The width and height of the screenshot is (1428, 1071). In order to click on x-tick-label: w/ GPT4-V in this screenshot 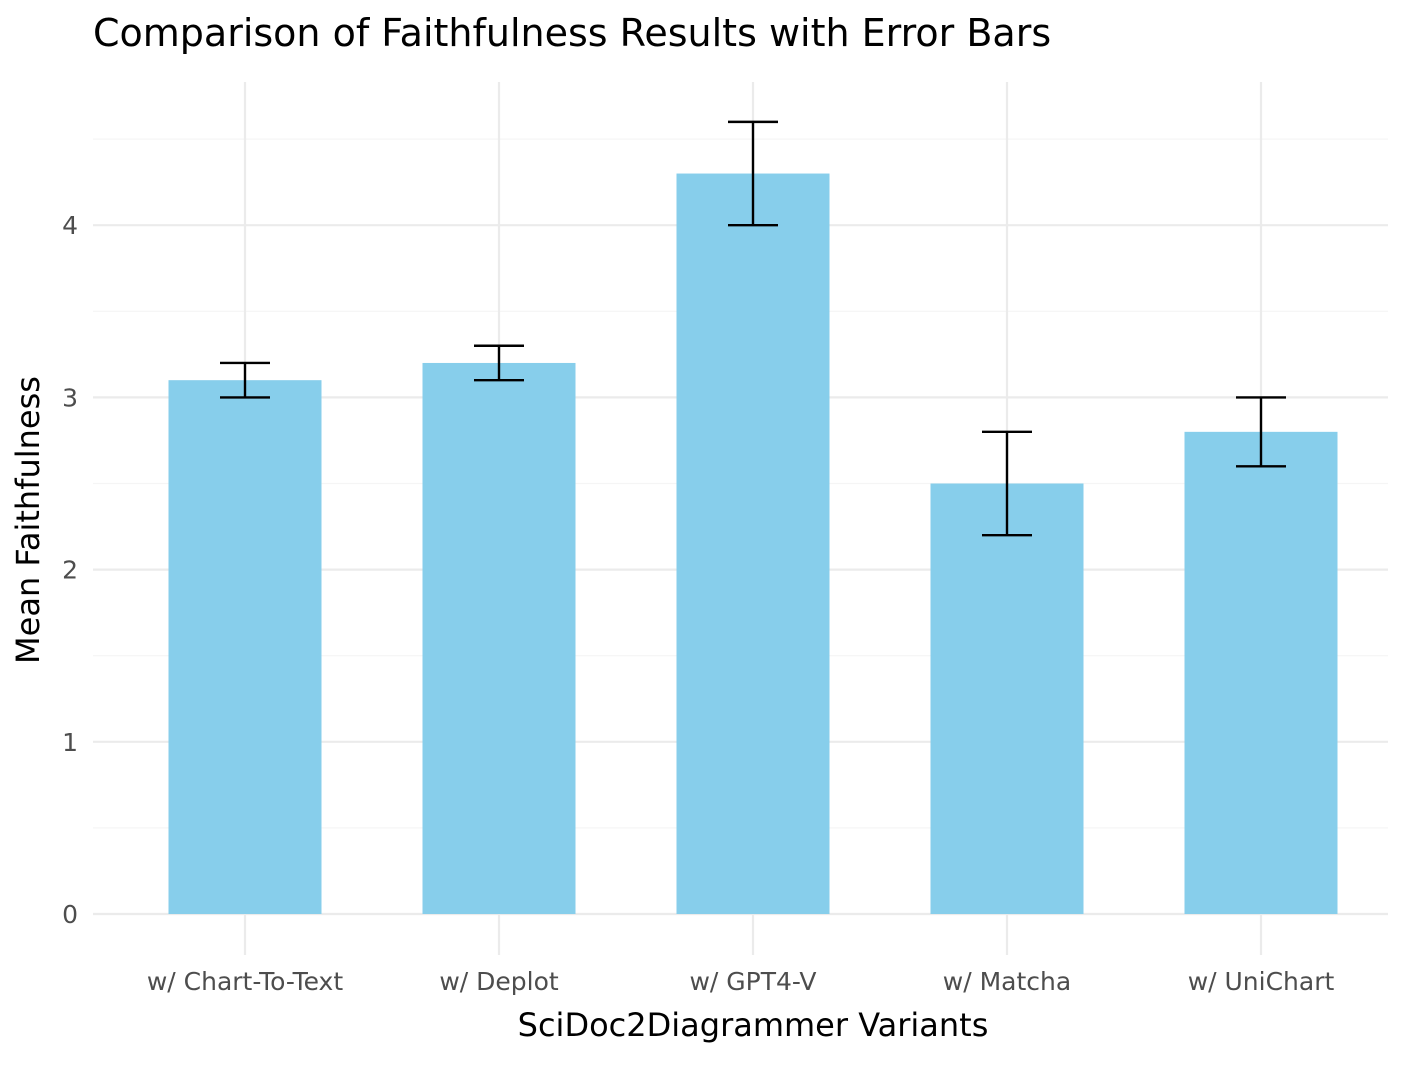, I will do `click(752, 981)`.